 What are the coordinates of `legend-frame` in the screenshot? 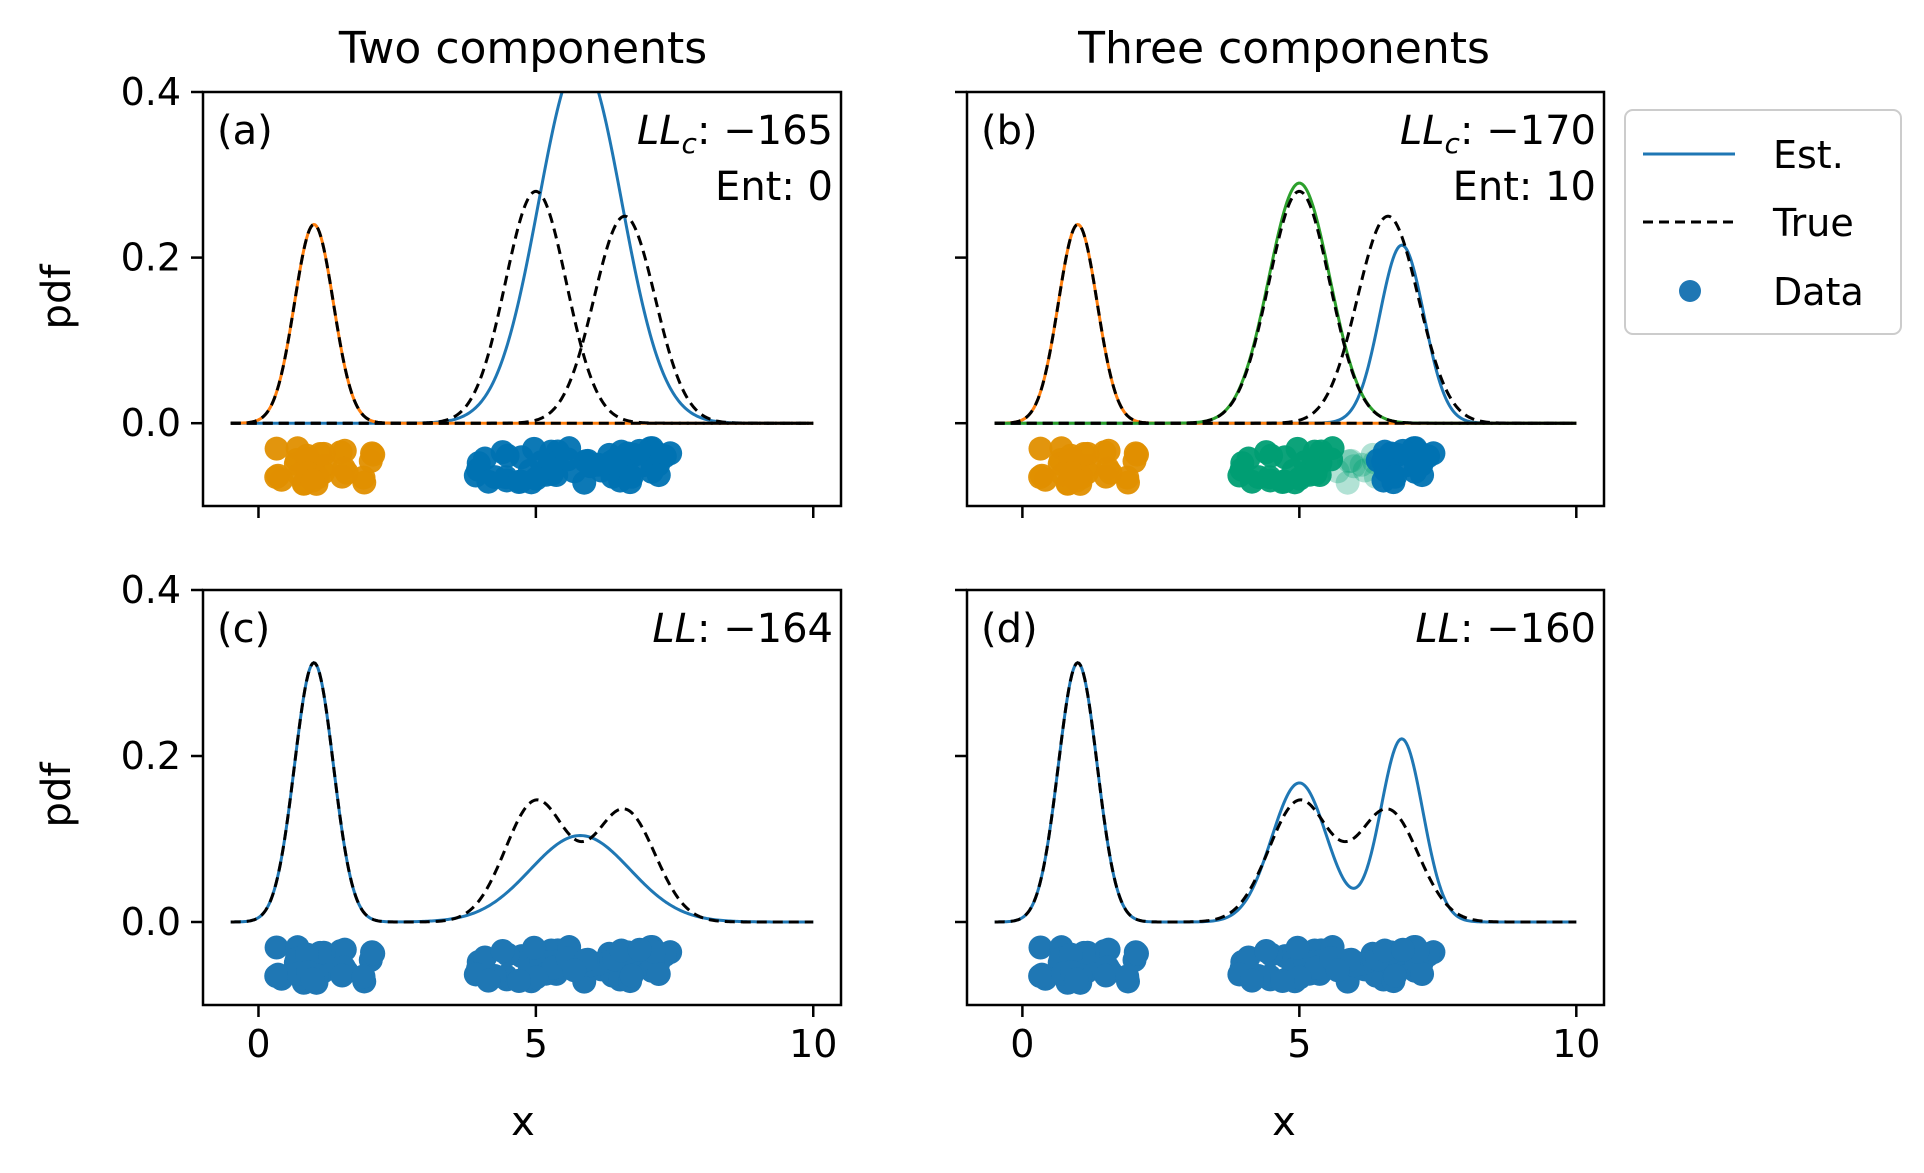 It's located at (1763, 222).